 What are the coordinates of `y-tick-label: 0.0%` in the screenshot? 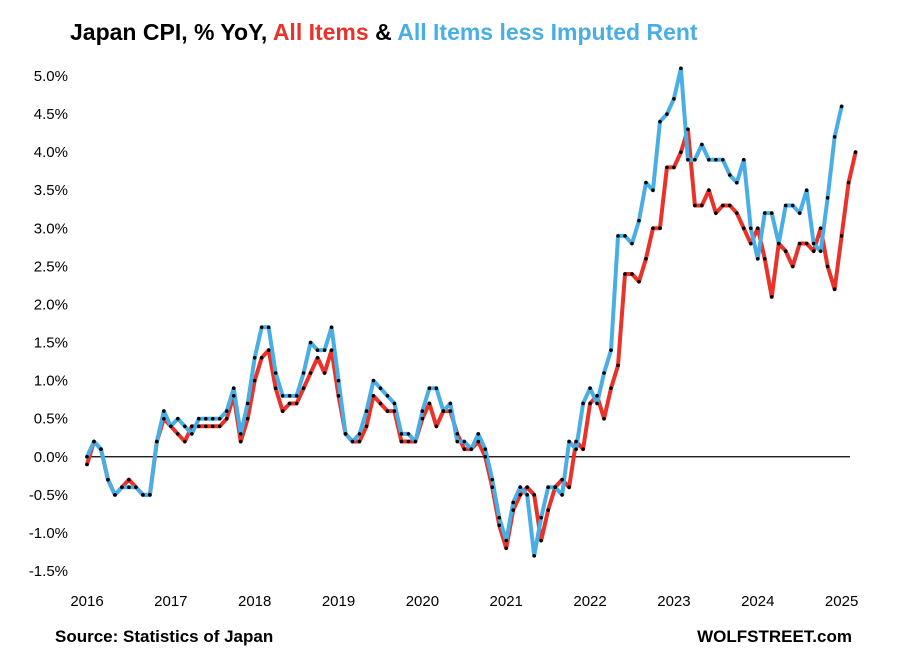 It's located at (51, 457).